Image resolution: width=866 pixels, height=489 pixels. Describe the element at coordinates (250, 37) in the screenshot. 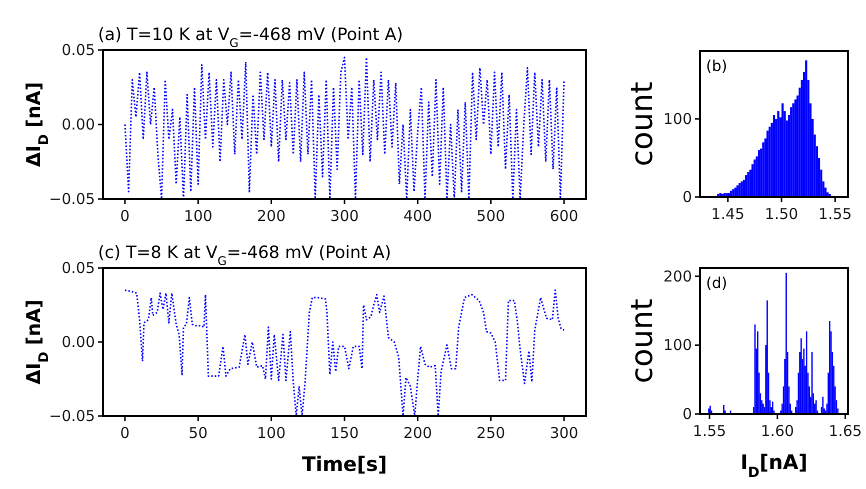

I see `chart-title: (a) T=10 K at V$_{G}$=-468 mV (Point A)` at that location.